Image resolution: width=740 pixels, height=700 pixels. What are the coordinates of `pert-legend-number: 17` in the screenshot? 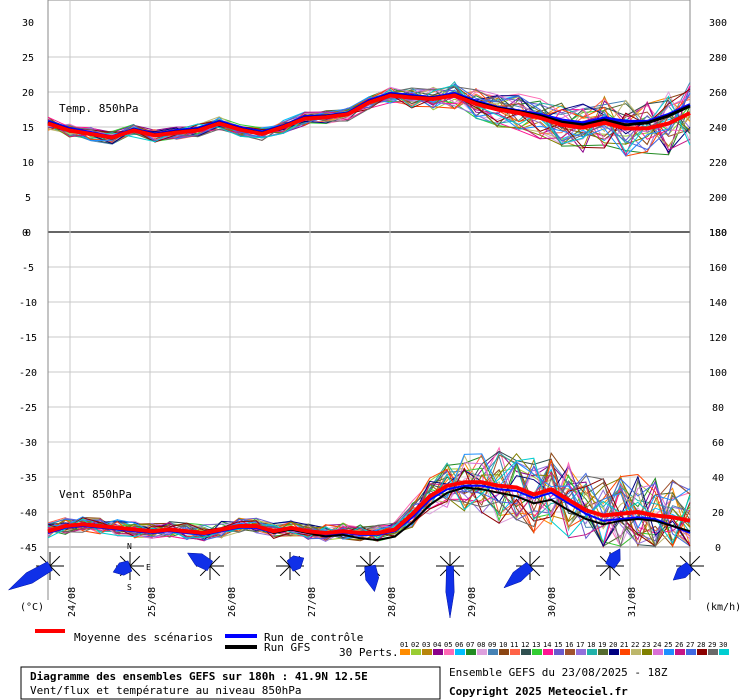 It's located at (580, 645).